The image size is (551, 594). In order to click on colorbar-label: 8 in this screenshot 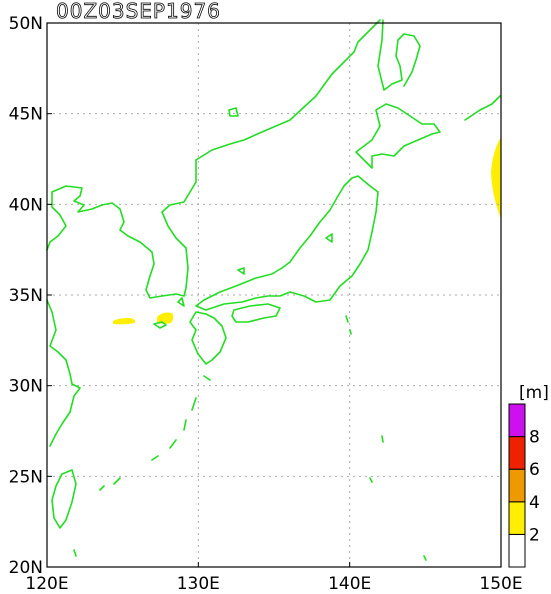, I will do `click(534, 438)`.